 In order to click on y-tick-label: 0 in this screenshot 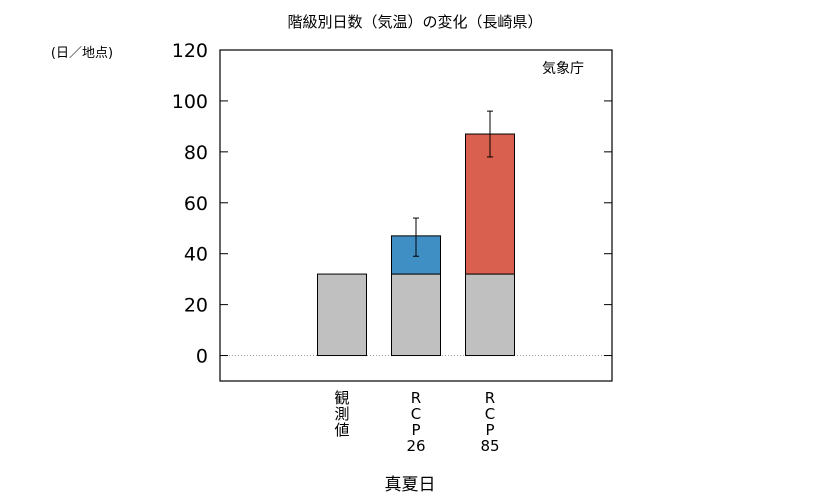, I will do `click(202, 357)`.